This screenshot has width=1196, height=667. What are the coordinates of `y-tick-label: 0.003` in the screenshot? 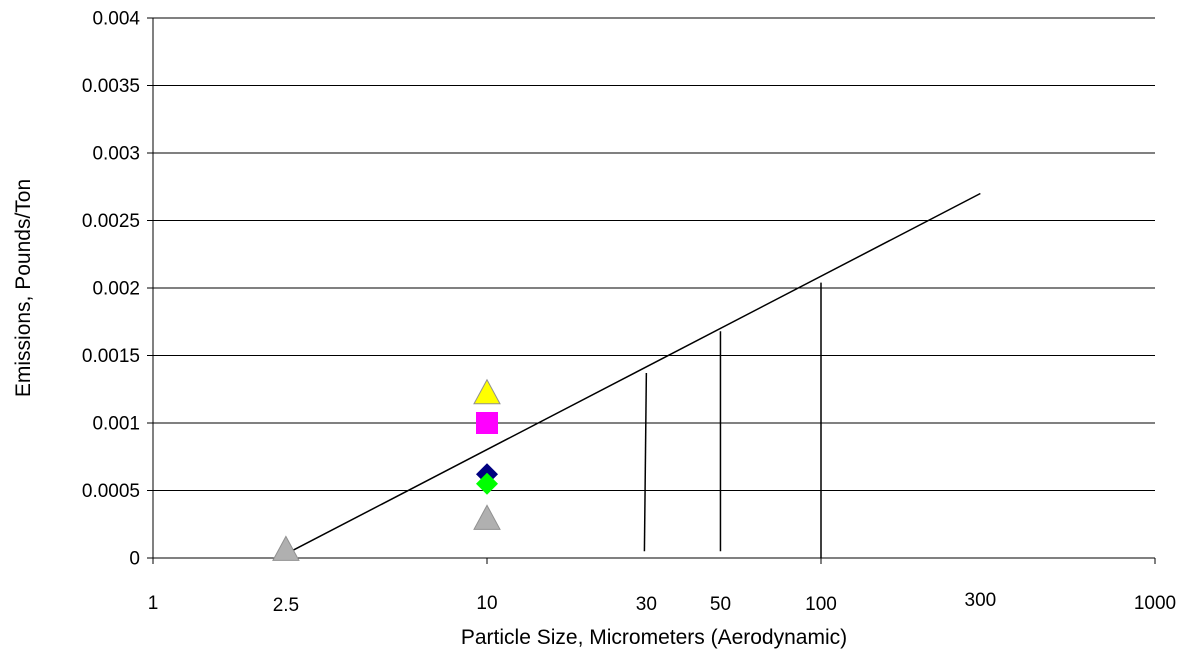 It's located at (116, 154).